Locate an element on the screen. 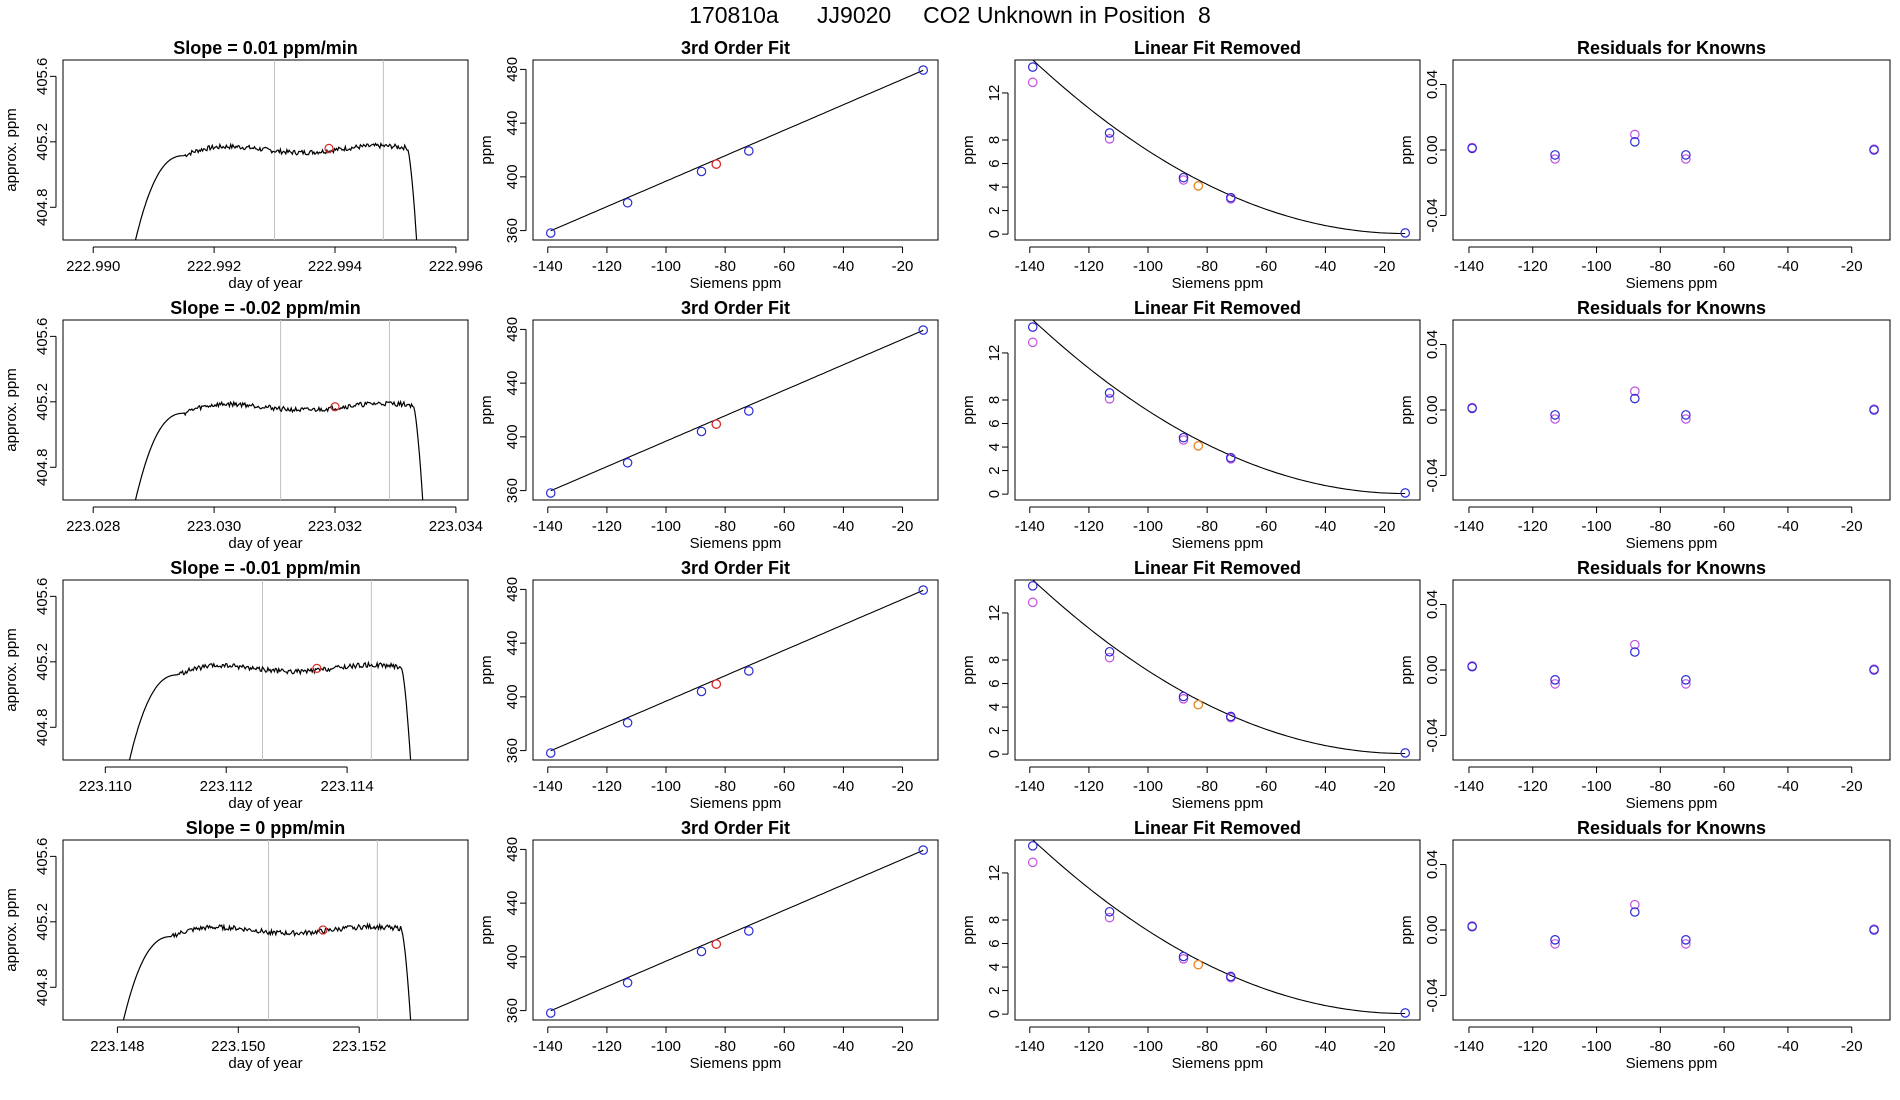 Image resolution: width=1900 pixels, height=1100 pixels. panel-title: Slope = -0.01 ppm/min is located at coordinates (265, 568).